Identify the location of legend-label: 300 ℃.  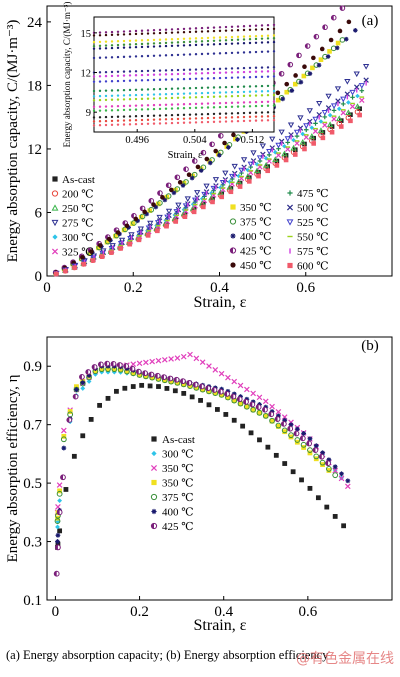
(78, 238).